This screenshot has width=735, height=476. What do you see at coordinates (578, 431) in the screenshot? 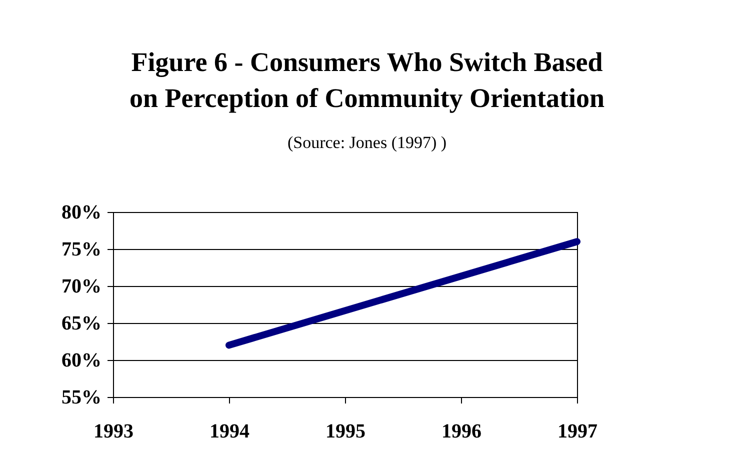
I see `x-tick-label: 1997` at bounding box center [578, 431].